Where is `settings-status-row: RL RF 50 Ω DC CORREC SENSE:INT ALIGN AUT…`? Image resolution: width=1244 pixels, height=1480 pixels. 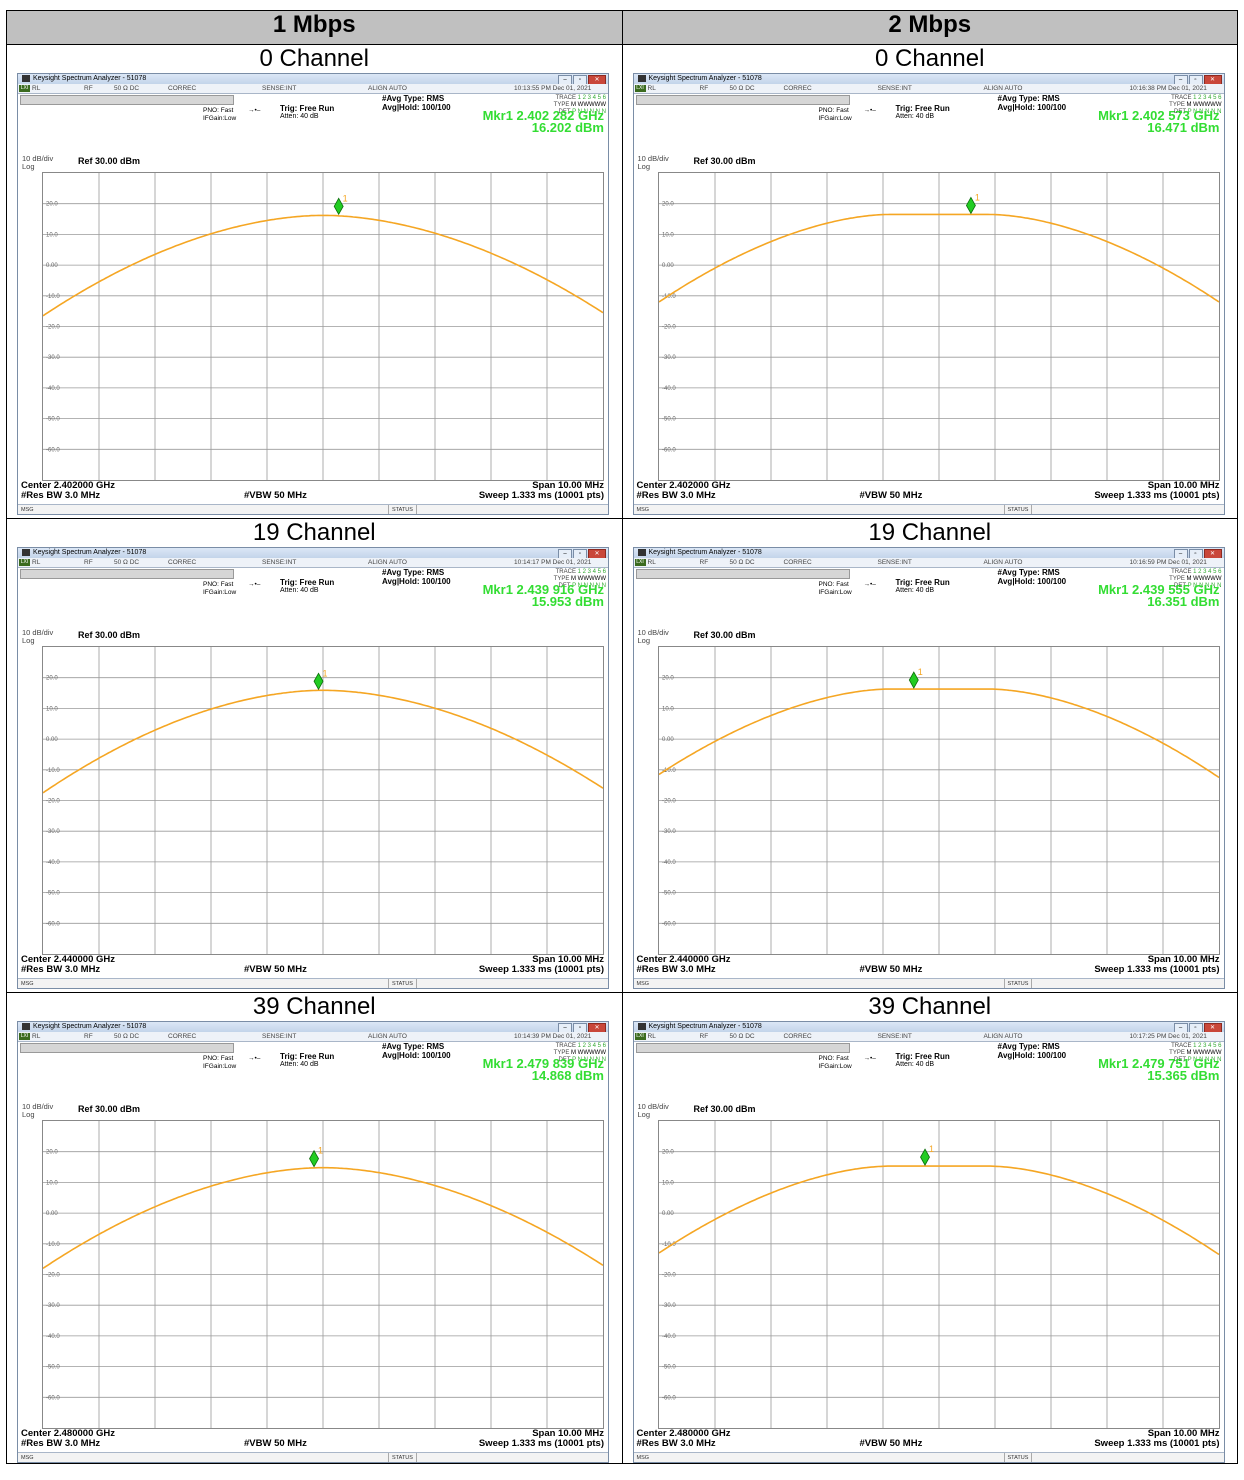
settings-status-row: RL RF 50 Ω DC CORREC SENSE:INT ALIGN AUT… is located at coordinates (313, 1037).